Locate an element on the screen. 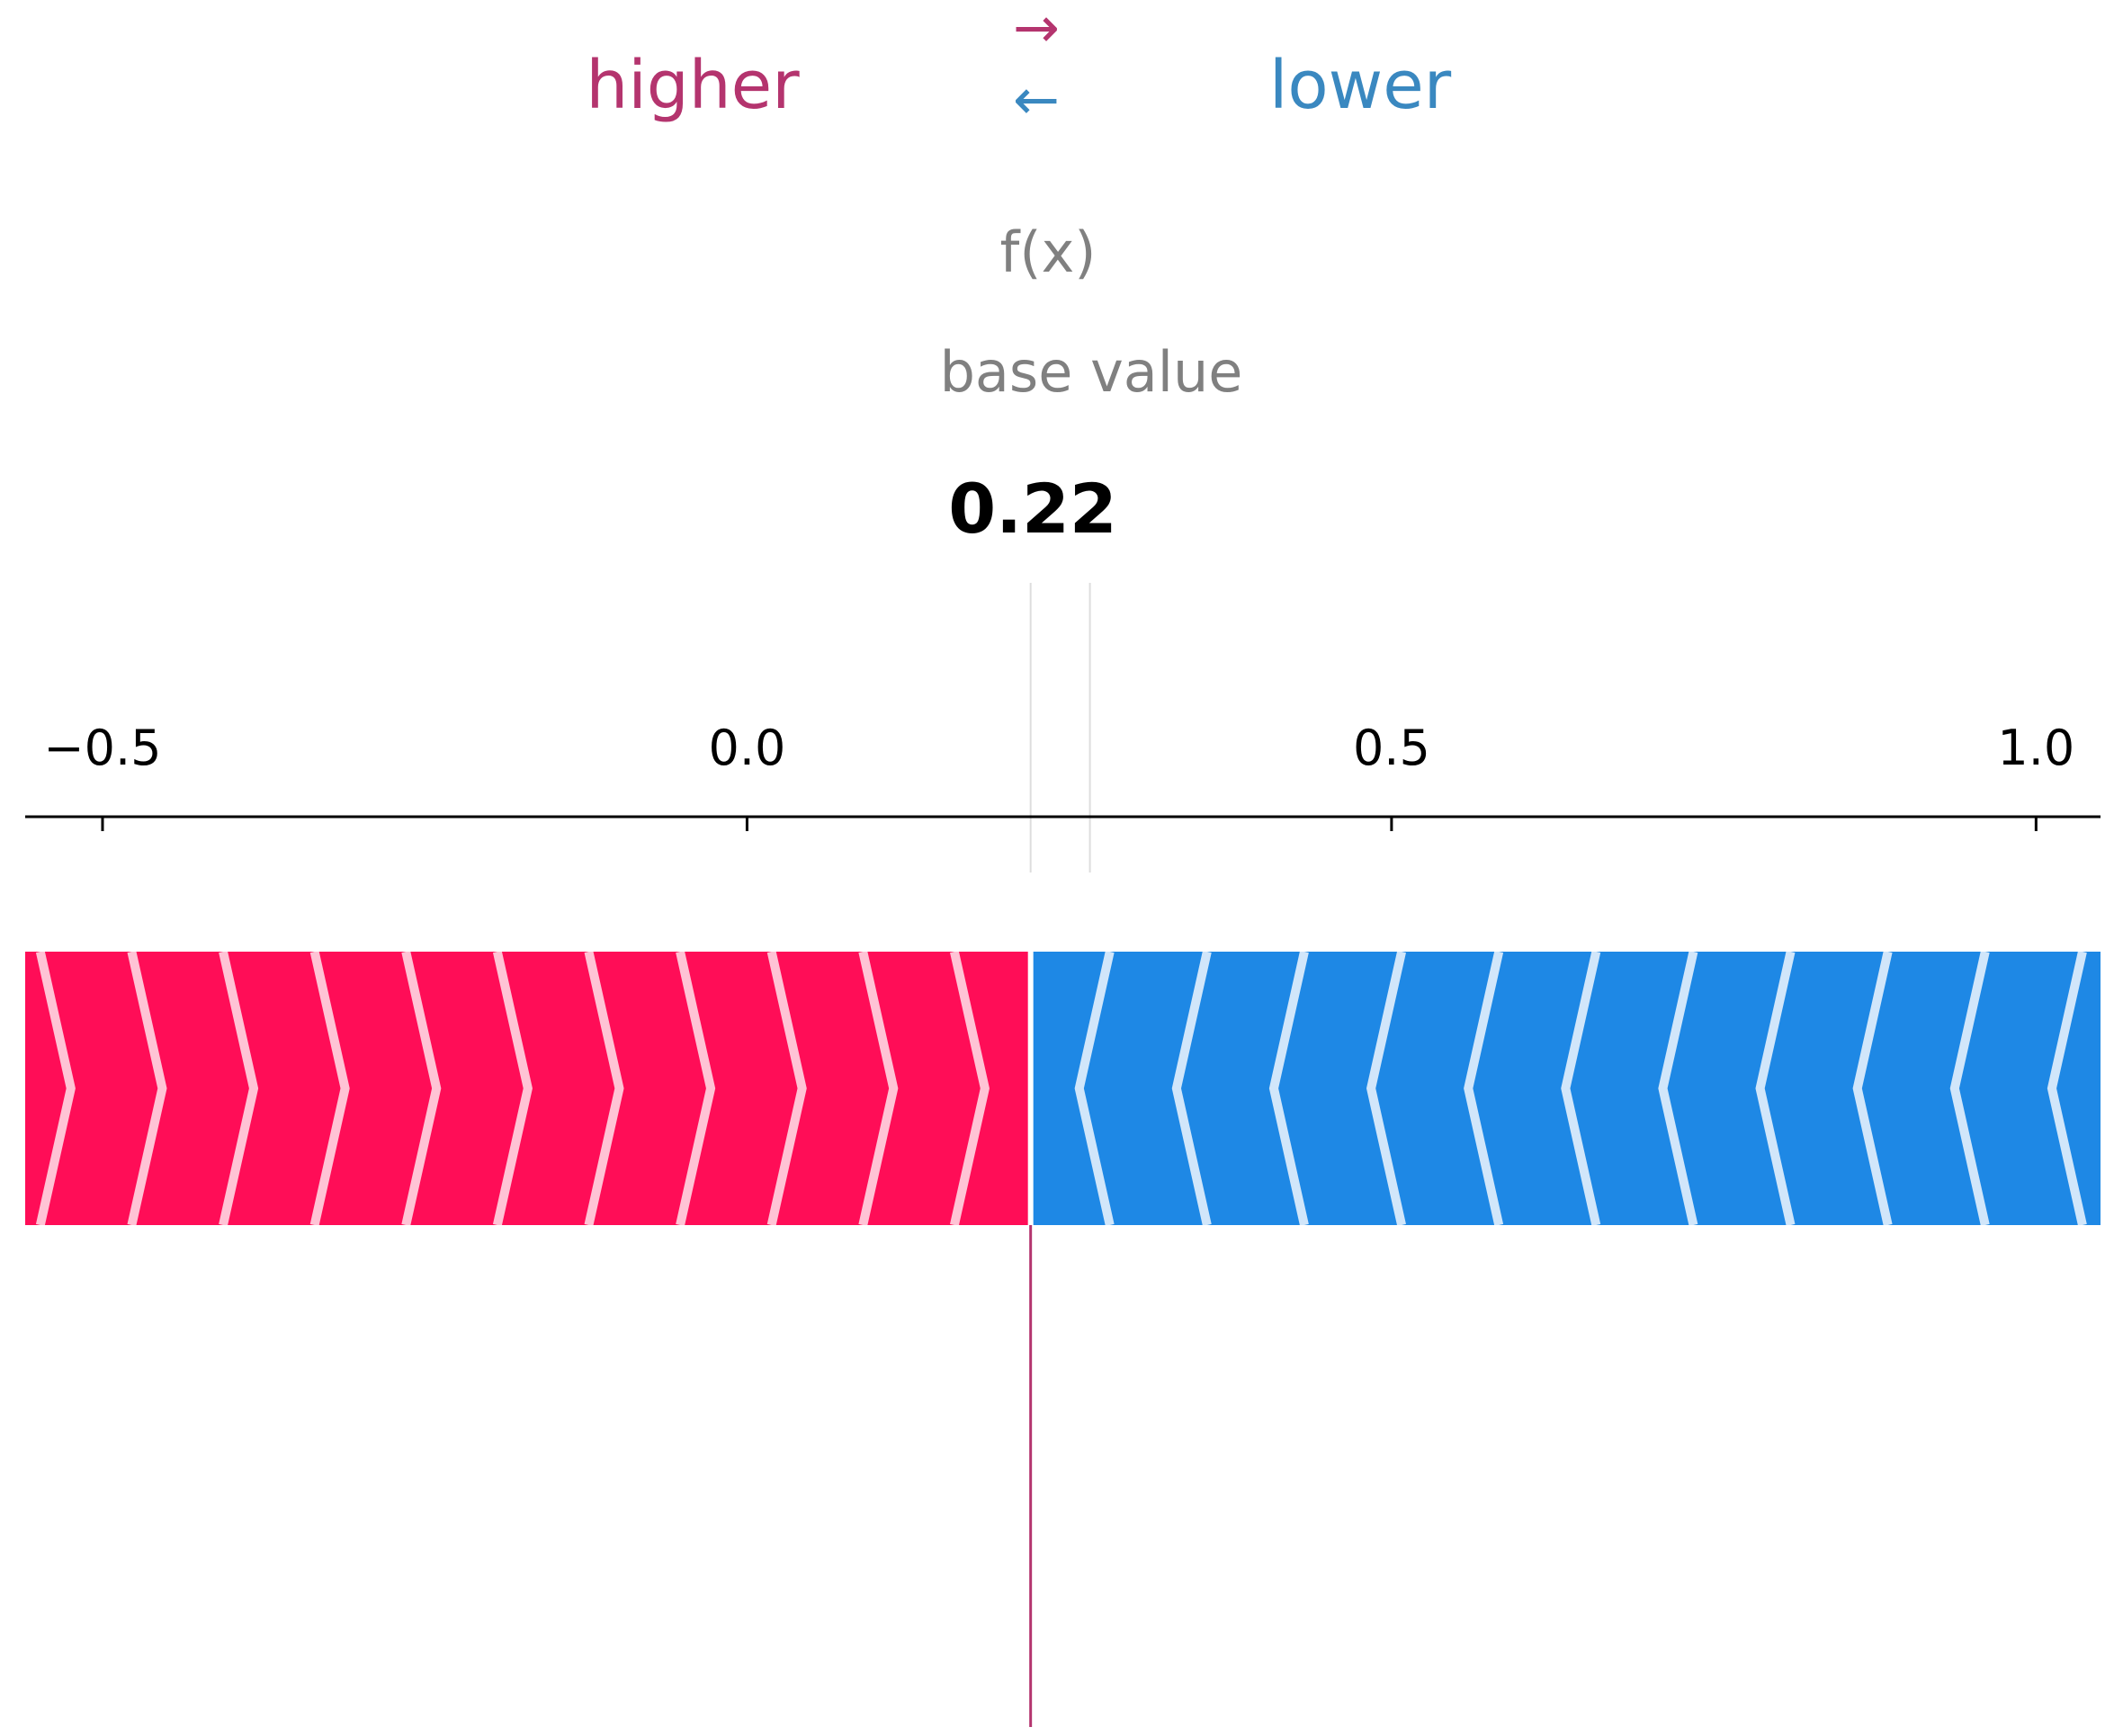 Image resolution: width=2114 pixels, height=1736 pixels. left-arrow-icon: ← is located at coordinates (1036, 99).